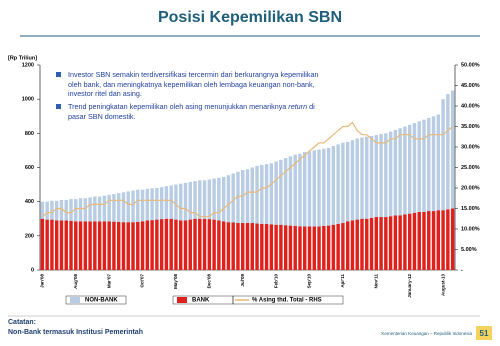 This screenshot has width=500, height=346. What do you see at coordinates (101, 301) in the screenshot?
I see `legend-label: NON-BANK` at bounding box center [101, 301].